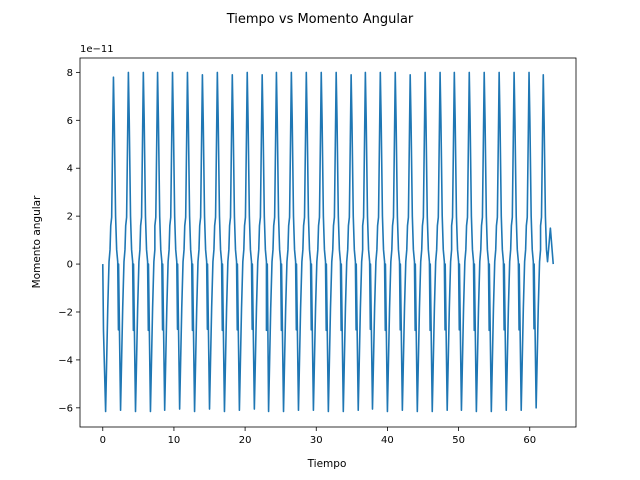  What do you see at coordinates (70, 265) in the screenshot?
I see `y-tick-label: 0` at bounding box center [70, 265].